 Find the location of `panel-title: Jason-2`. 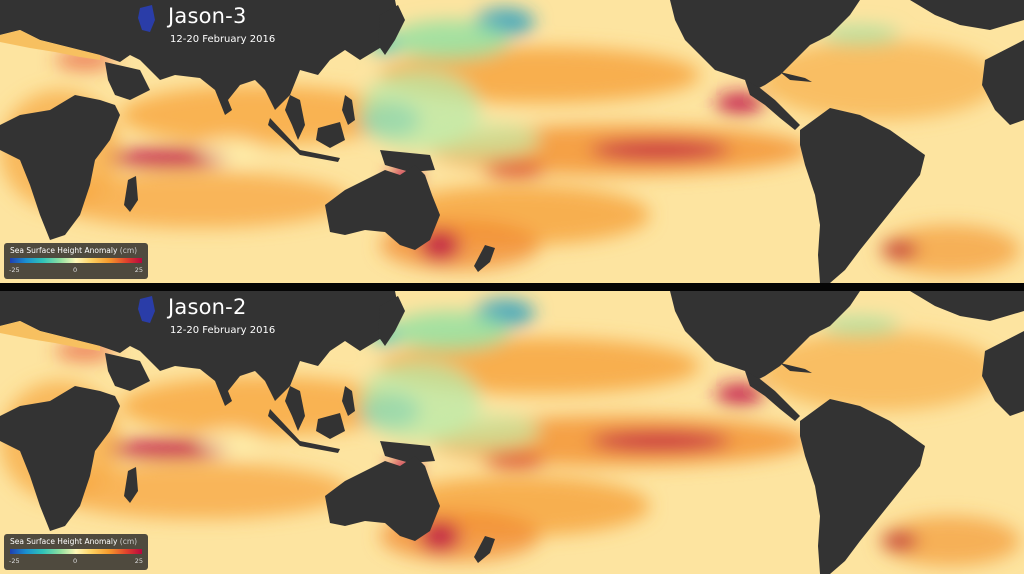

panel-title: Jason-2 is located at coordinates (207, 307).